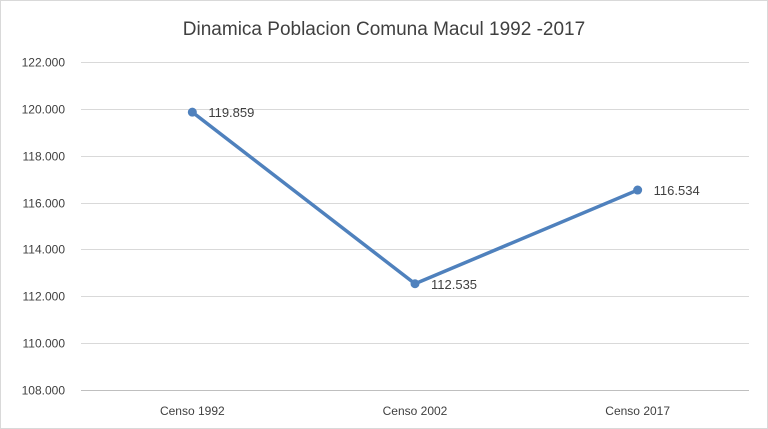 The image size is (768, 429). What do you see at coordinates (231, 112) in the screenshot?
I see `data-label: 119.859` at bounding box center [231, 112].